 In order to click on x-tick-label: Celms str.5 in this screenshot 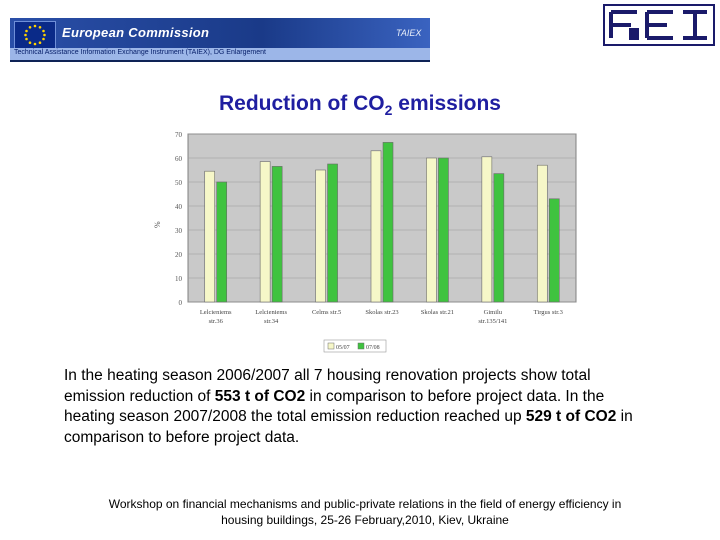, I will do `click(326, 312)`.